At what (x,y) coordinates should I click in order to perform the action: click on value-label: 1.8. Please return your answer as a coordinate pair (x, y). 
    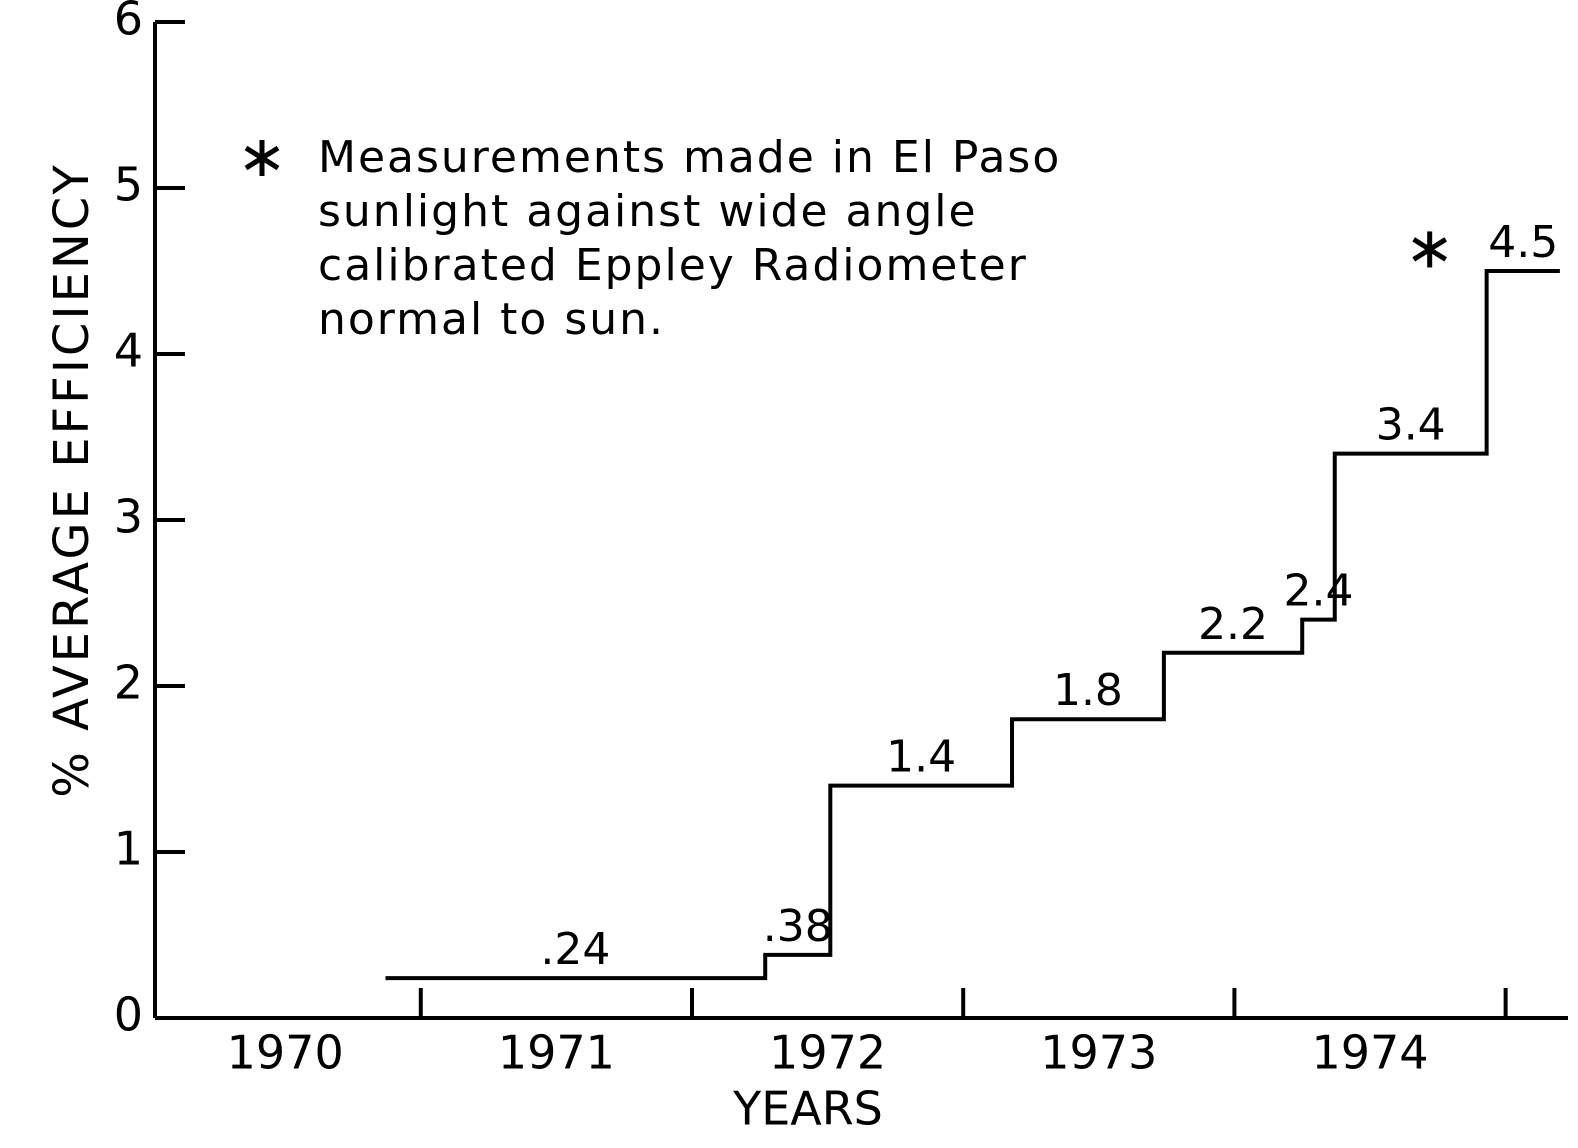
    Looking at the image, I should click on (1088, 690).